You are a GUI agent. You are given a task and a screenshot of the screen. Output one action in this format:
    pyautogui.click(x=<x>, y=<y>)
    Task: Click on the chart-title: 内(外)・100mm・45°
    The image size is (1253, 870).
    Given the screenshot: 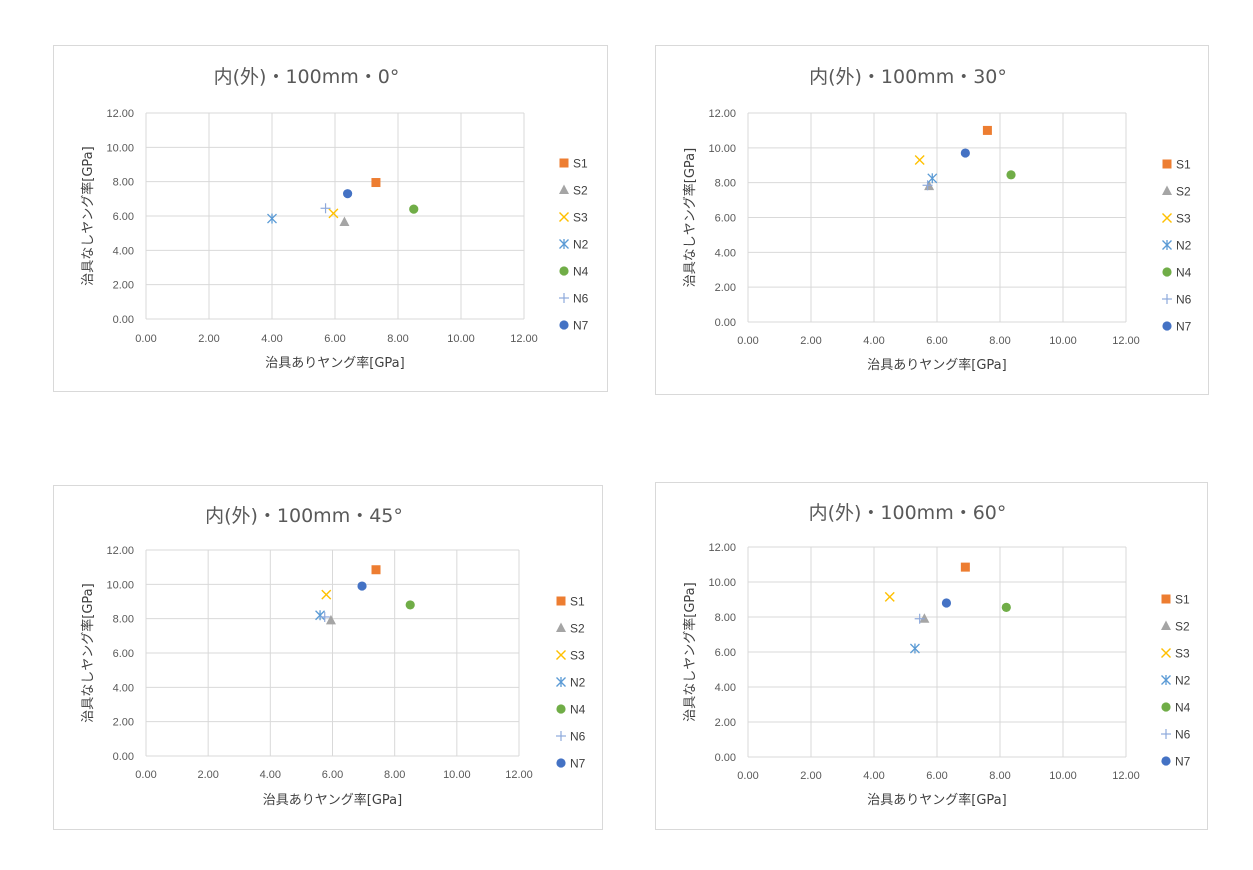 What is the action you would take?
    pyautogui.click(x=304, y=516)
    